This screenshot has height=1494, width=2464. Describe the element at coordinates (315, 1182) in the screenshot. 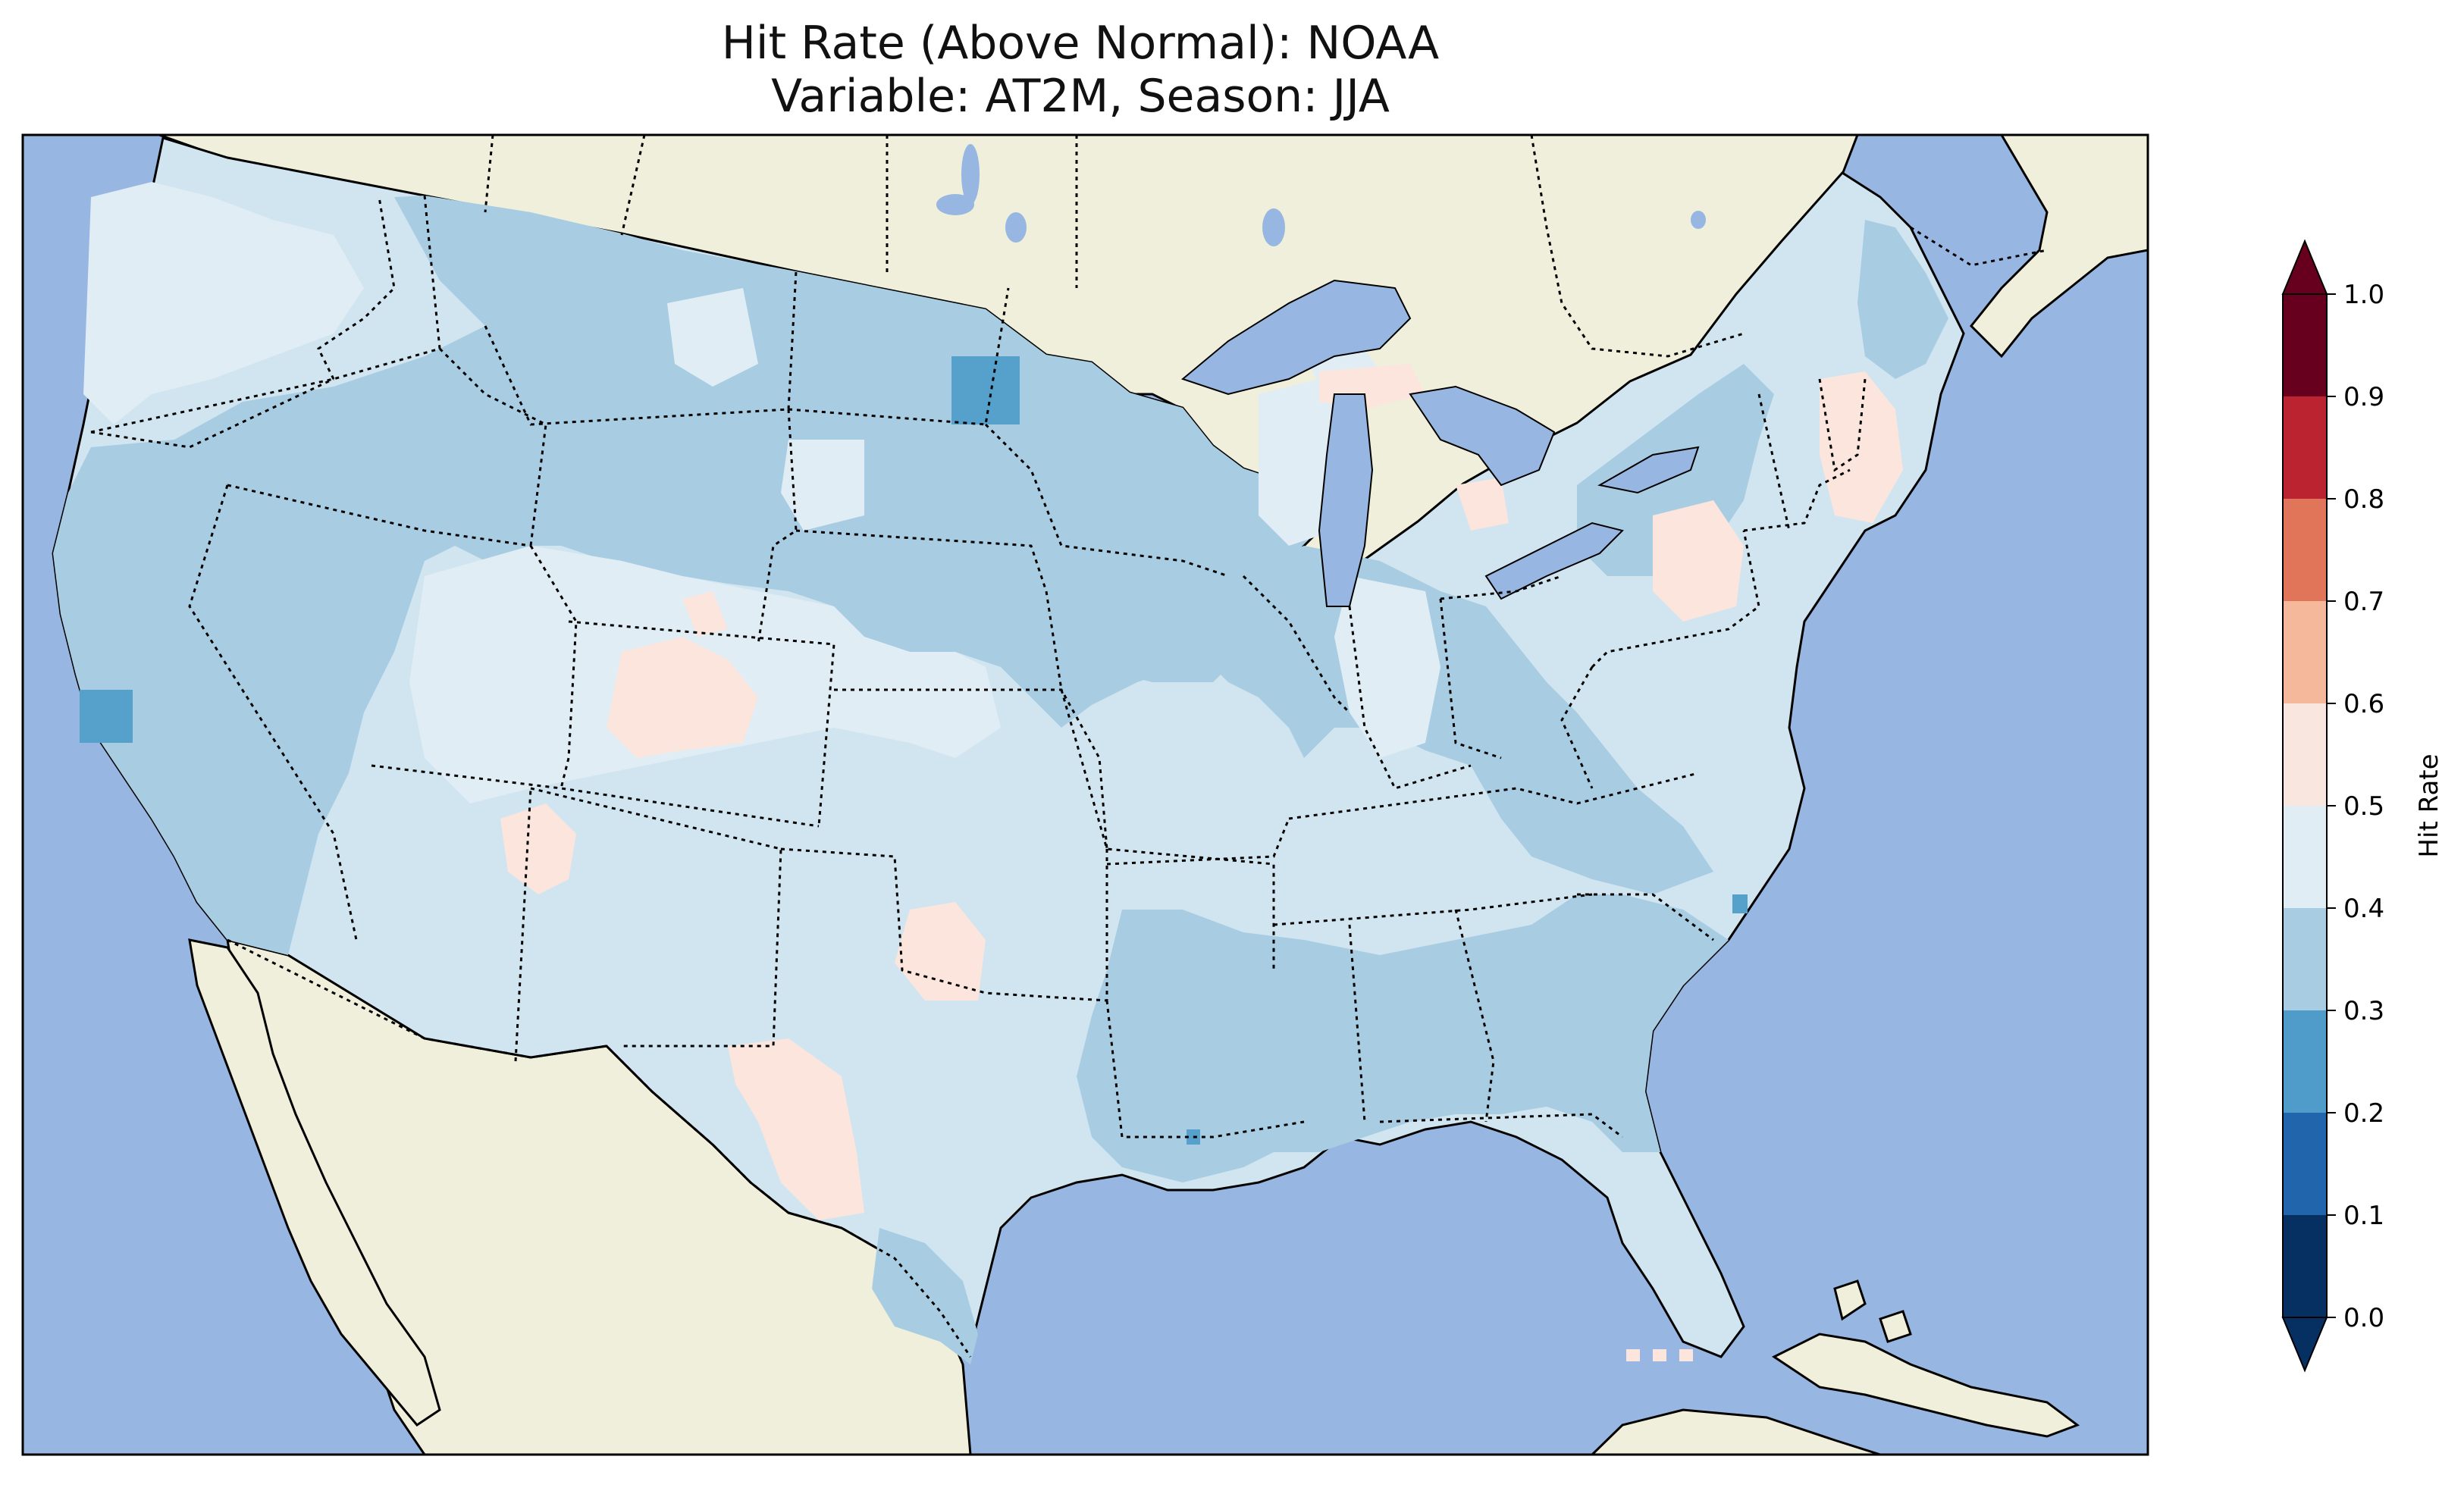

I see `baja-land` at that location.